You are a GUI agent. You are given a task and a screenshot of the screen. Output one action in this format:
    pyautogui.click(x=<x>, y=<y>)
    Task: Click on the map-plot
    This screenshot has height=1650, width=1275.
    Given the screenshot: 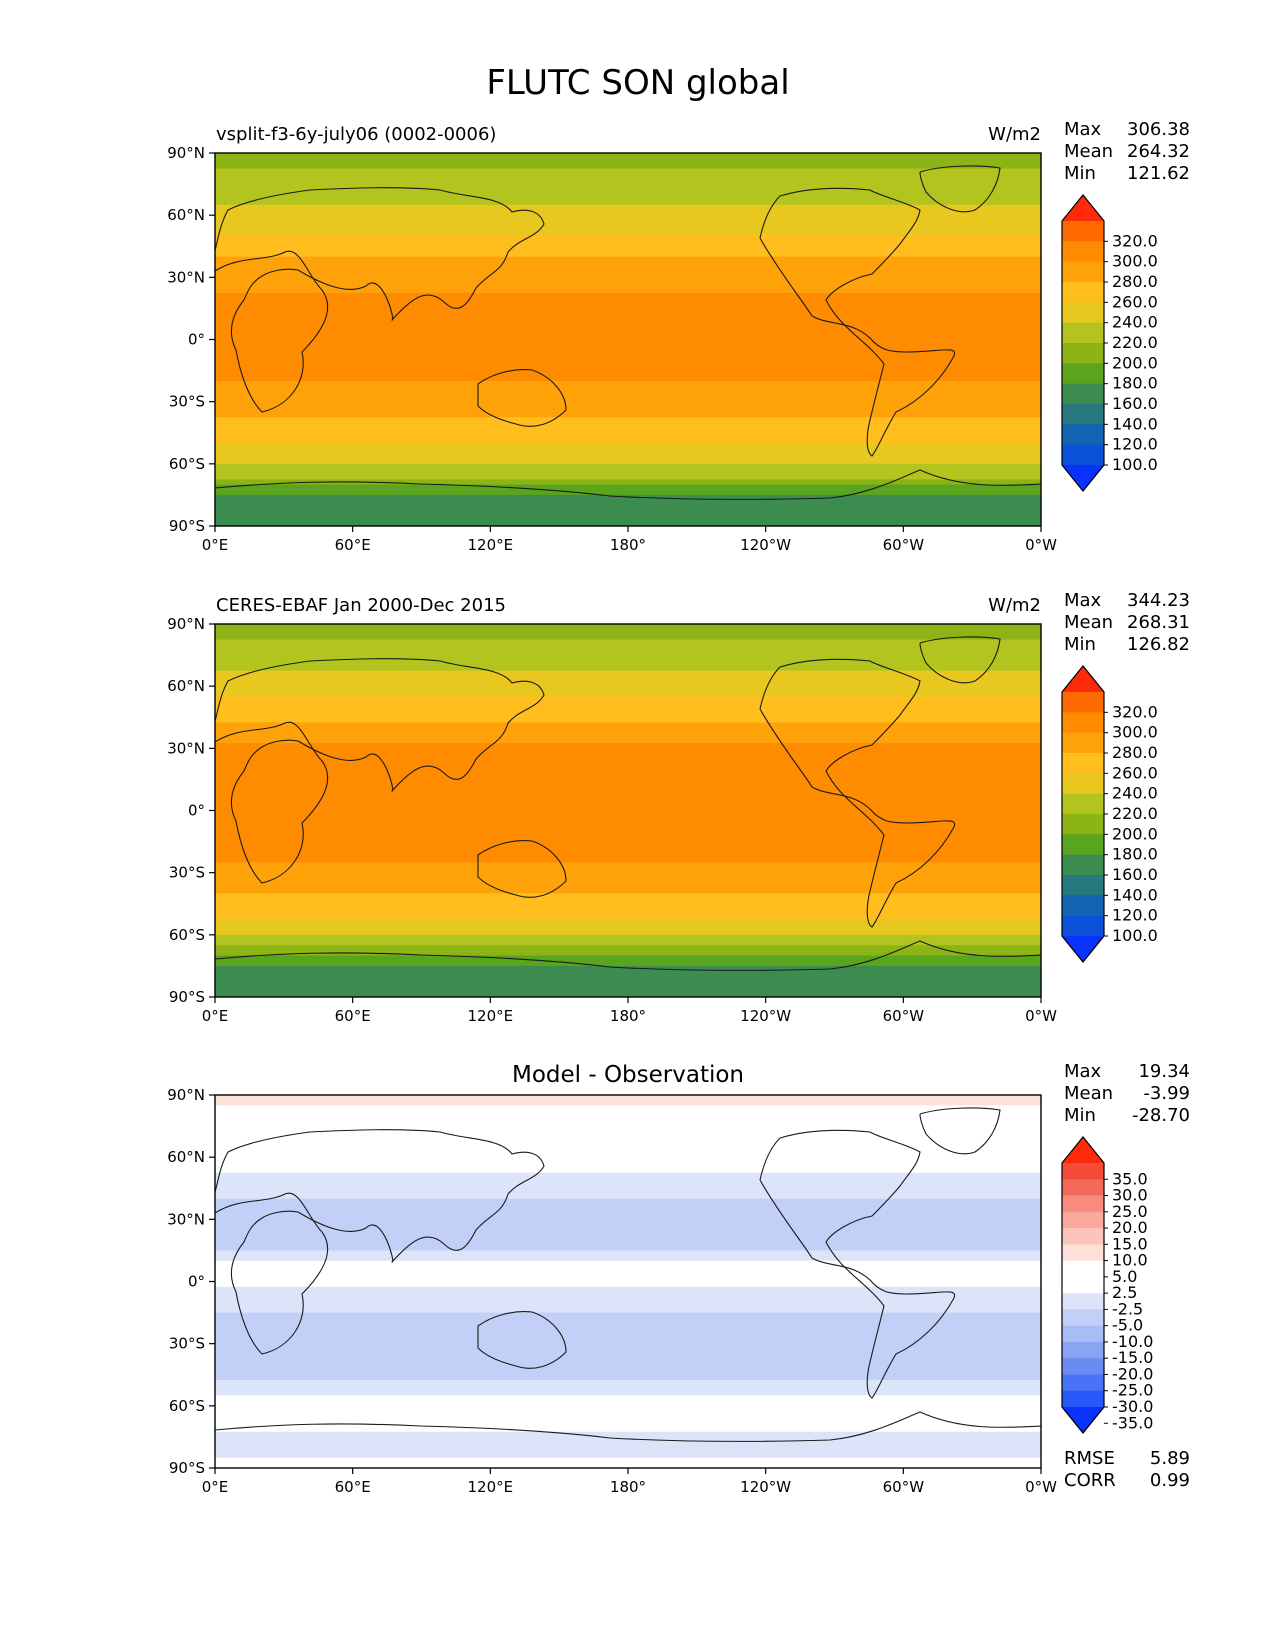 What is the action you would take?
    pyautogui.click(x=628, y=339)
    